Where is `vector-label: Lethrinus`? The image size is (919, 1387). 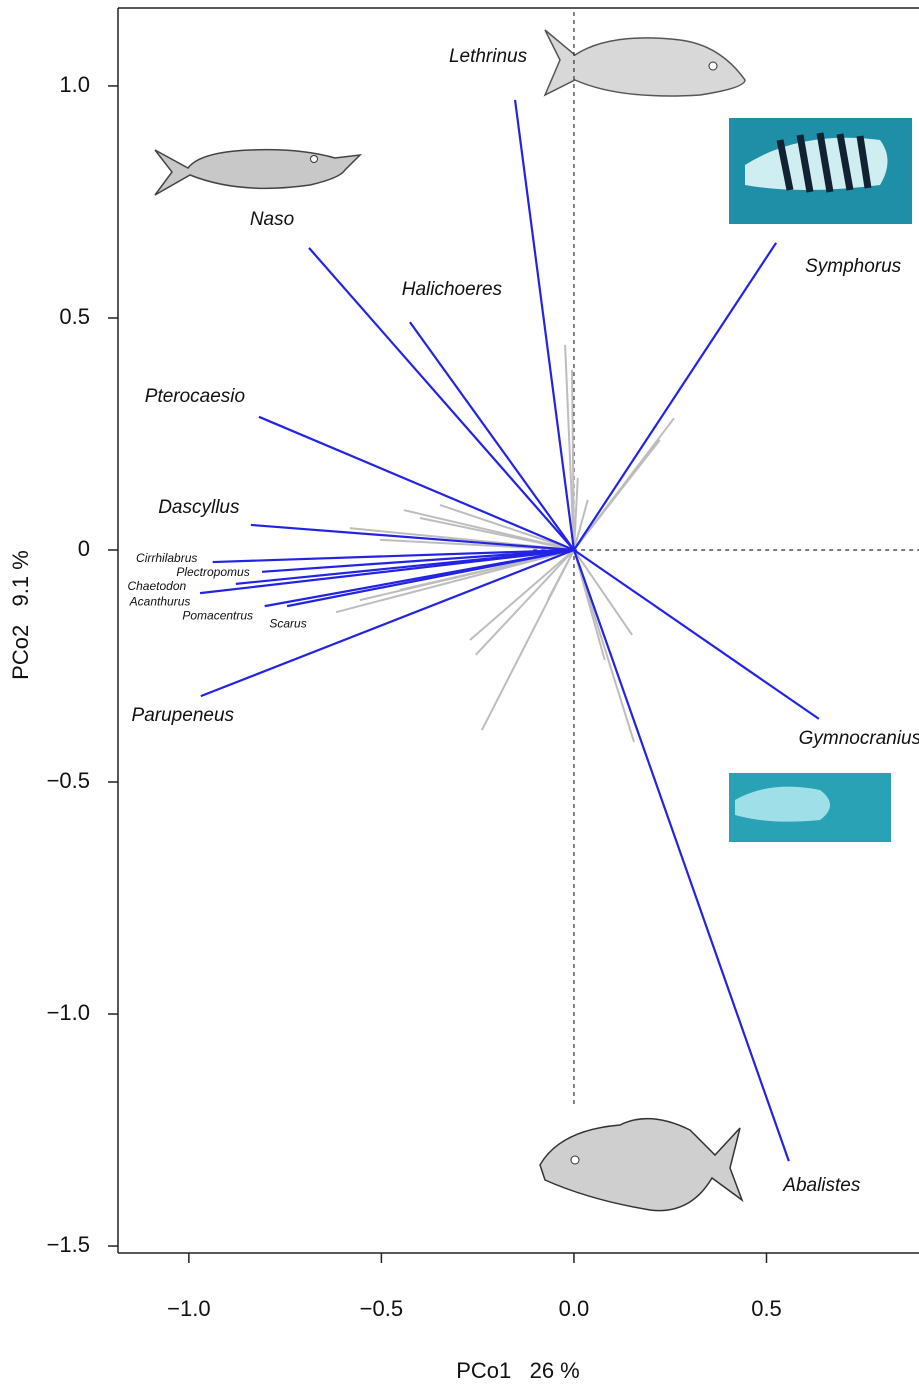
vector-label: Lethrinus is located at coordinates (488, 56).